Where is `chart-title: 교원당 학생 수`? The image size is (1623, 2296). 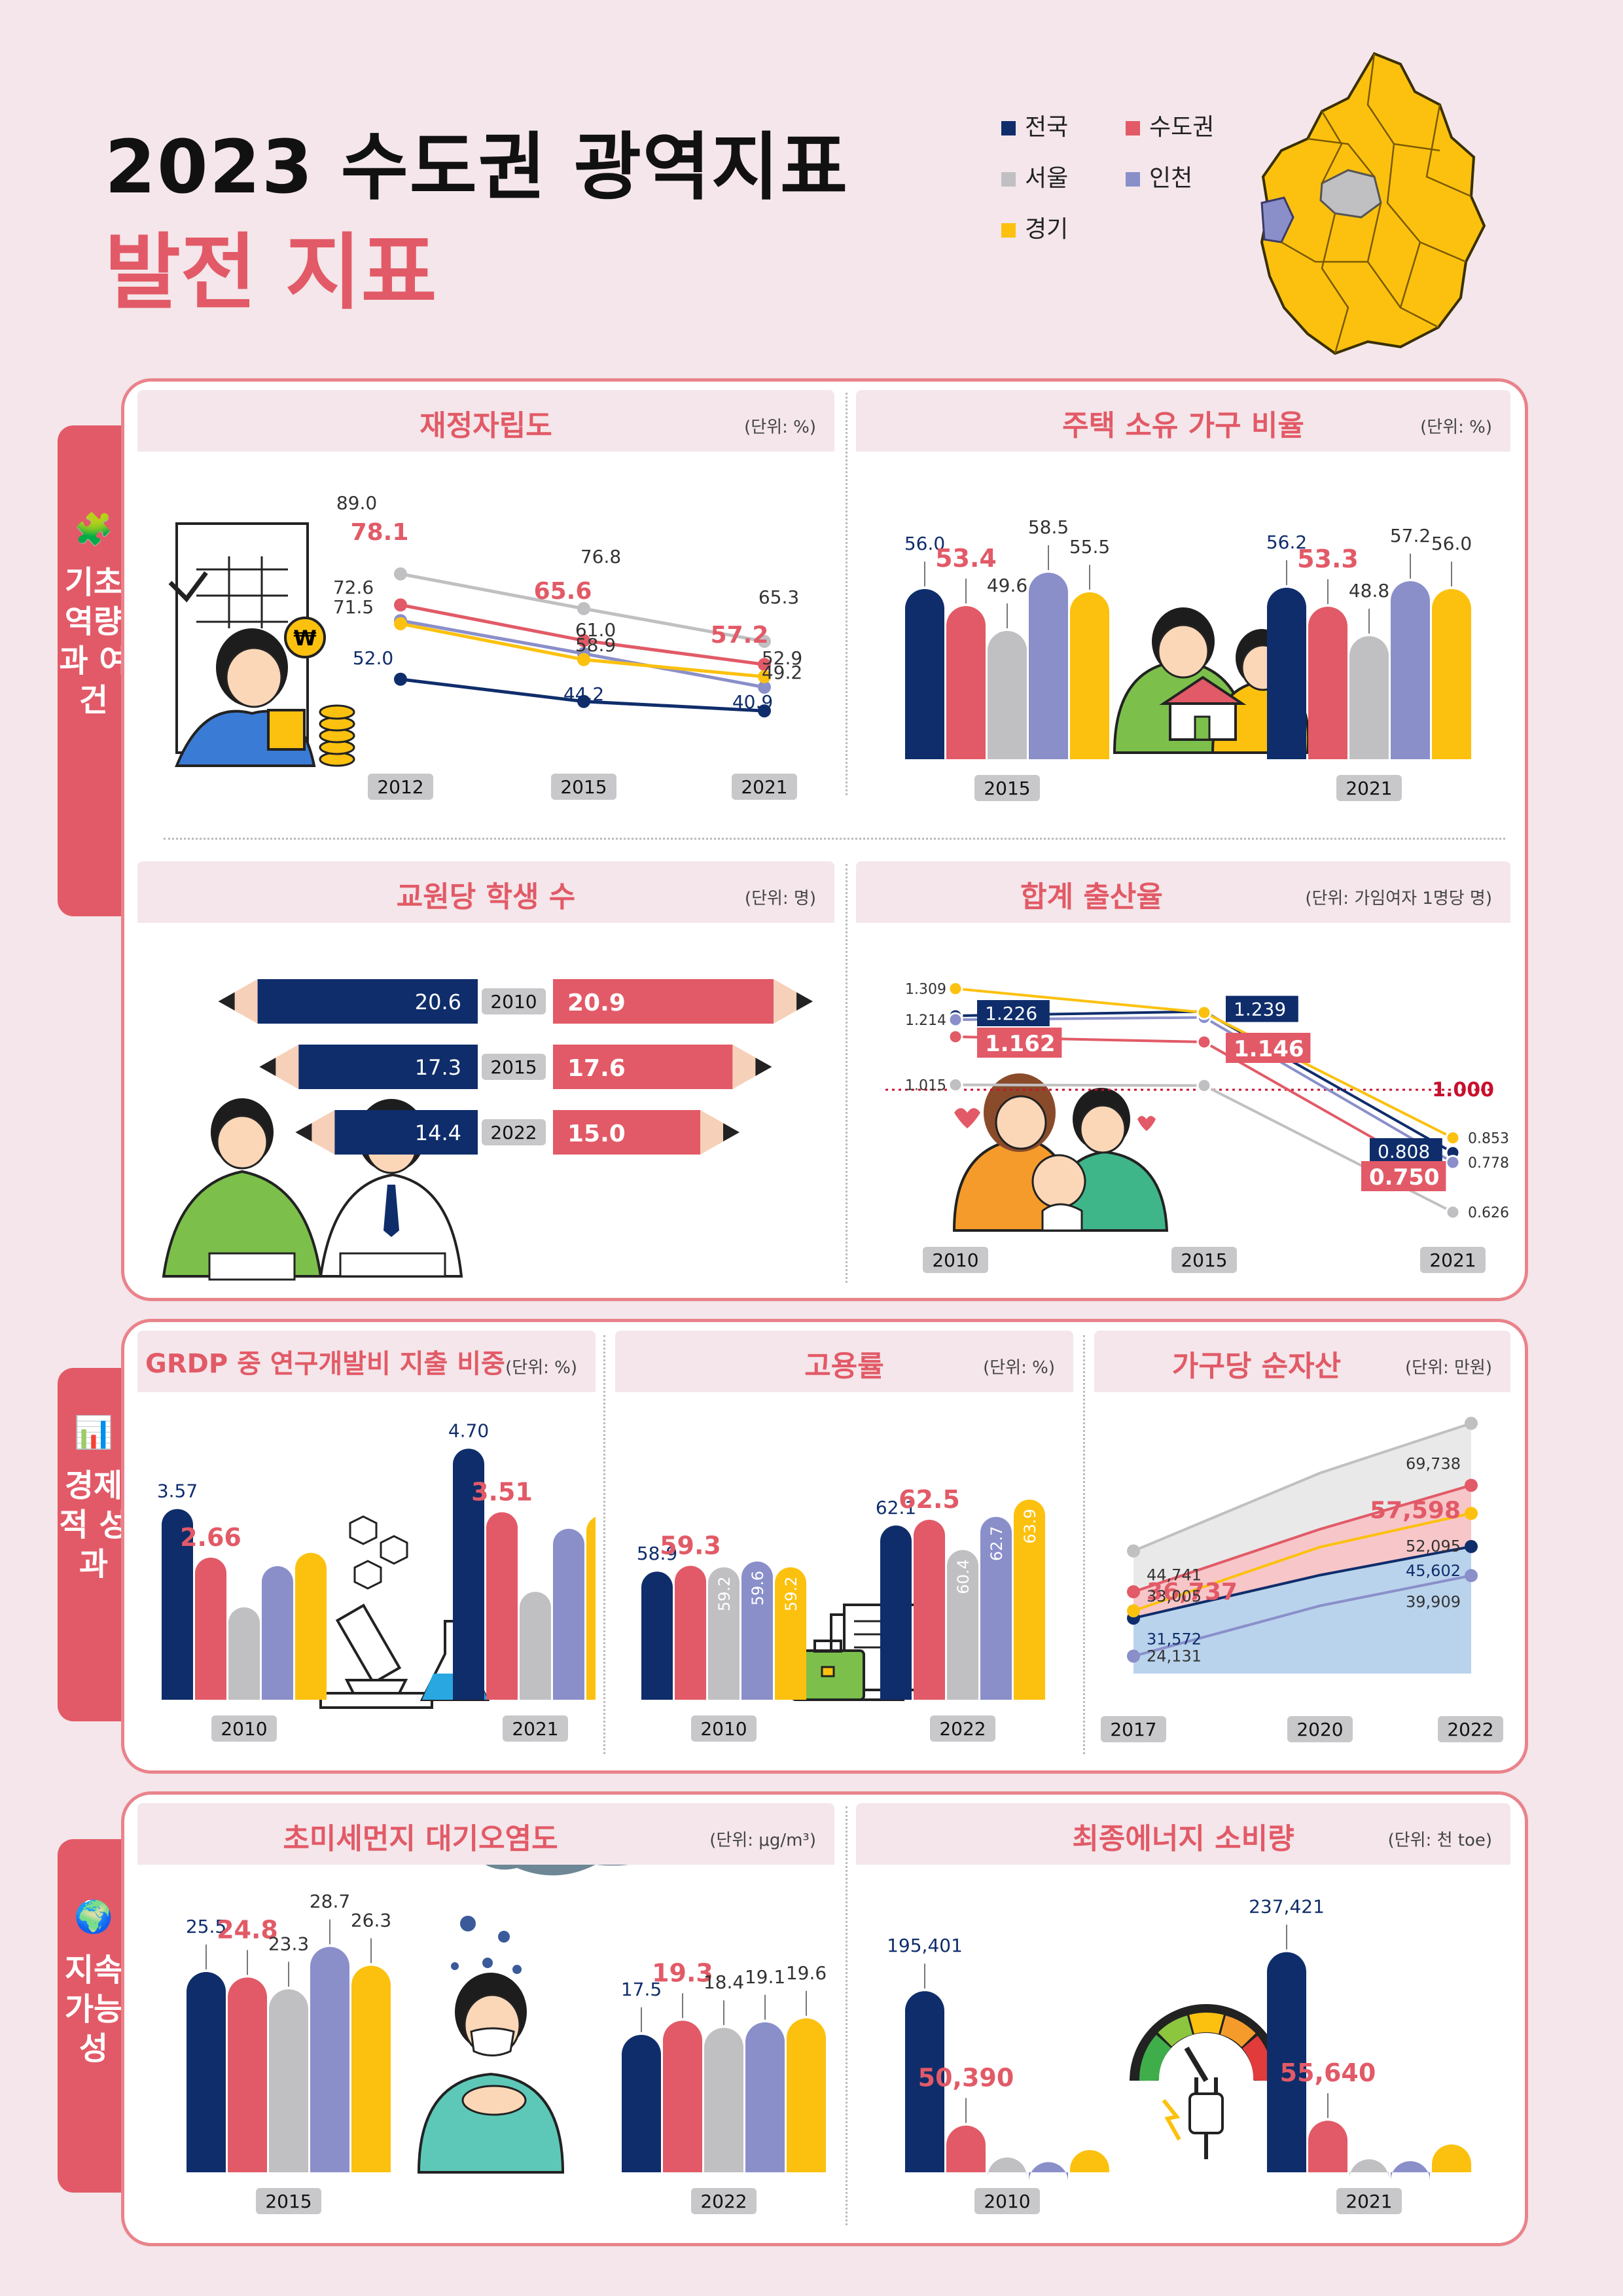 chart-title: 교원당 학생 수 is located at coordinates (486, 897).